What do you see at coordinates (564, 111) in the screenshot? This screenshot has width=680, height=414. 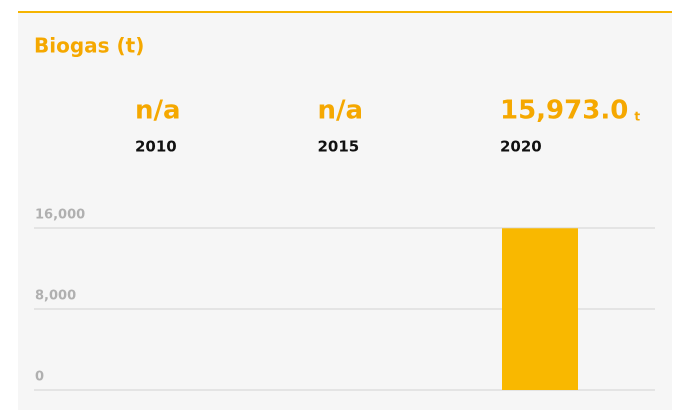 I see `value-label: 15,973.0` at bounding box center [564, 111].